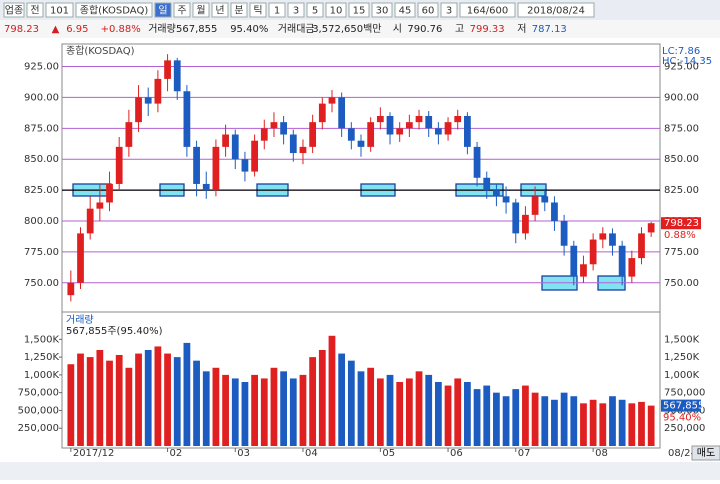 Image resolution: width=720 pixels, height=484 pixels. Describe the element at coordinates (681, 223) in the screenshot. I see `last-price: 798.23` at that location.